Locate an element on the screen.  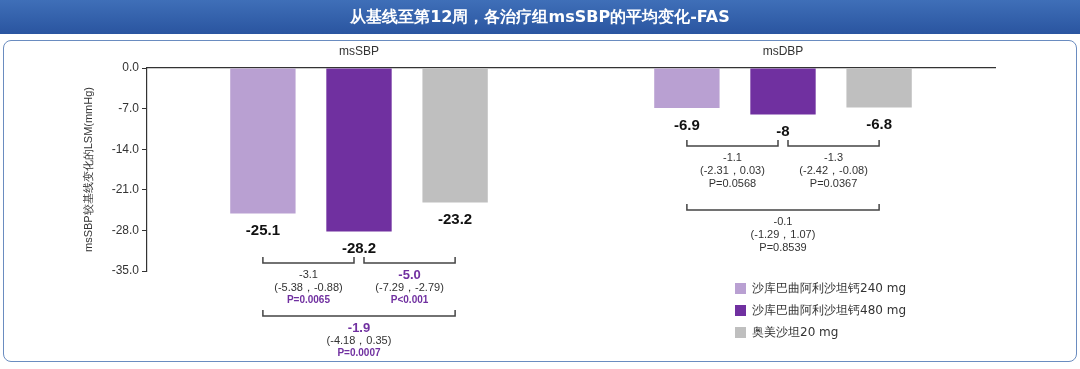
text: P<0.001 is located at coordinates (409, 299).